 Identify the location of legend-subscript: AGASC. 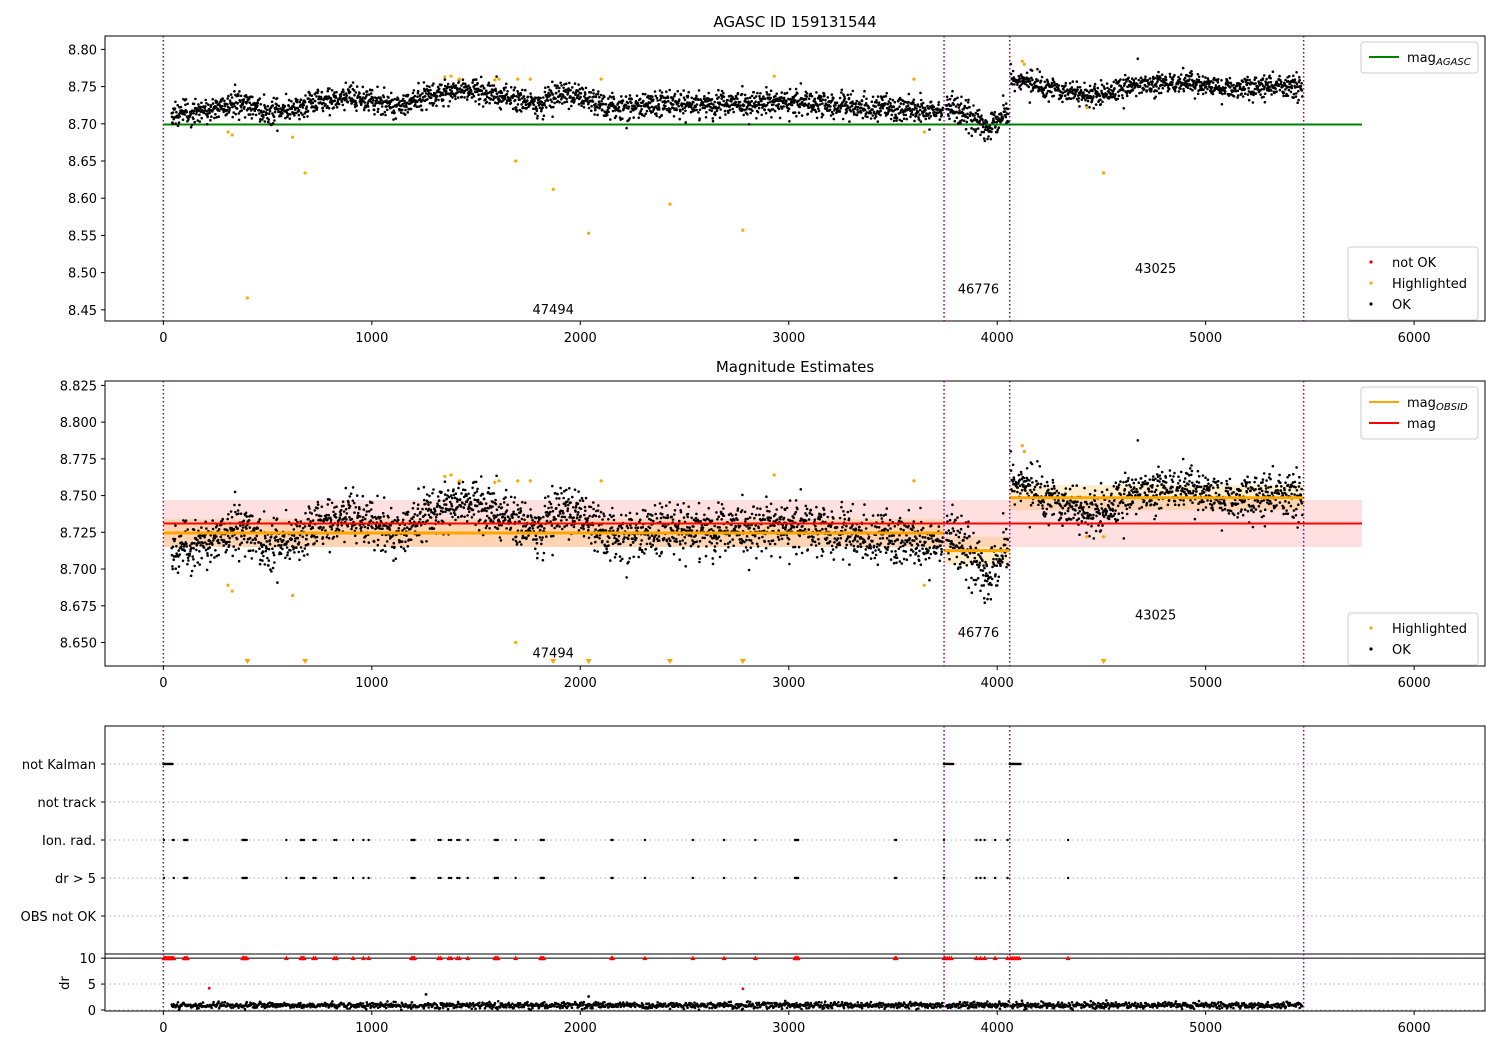
(1453, 62).